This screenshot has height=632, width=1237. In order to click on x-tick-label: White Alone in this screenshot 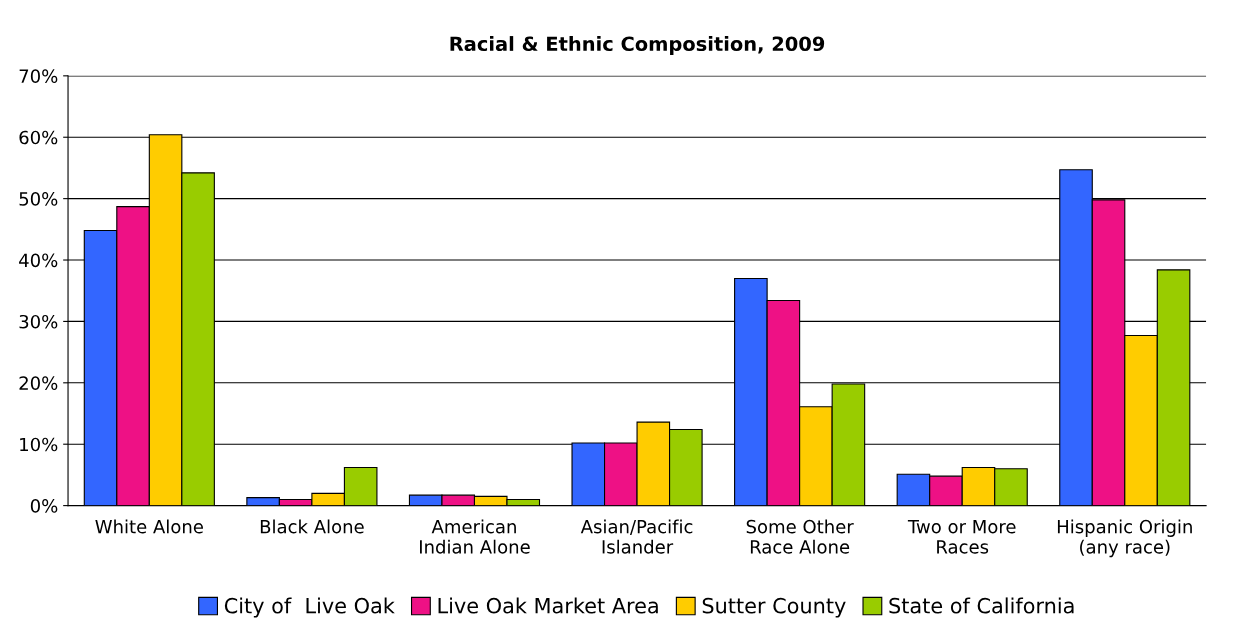, I will do `click(149, 526)`.